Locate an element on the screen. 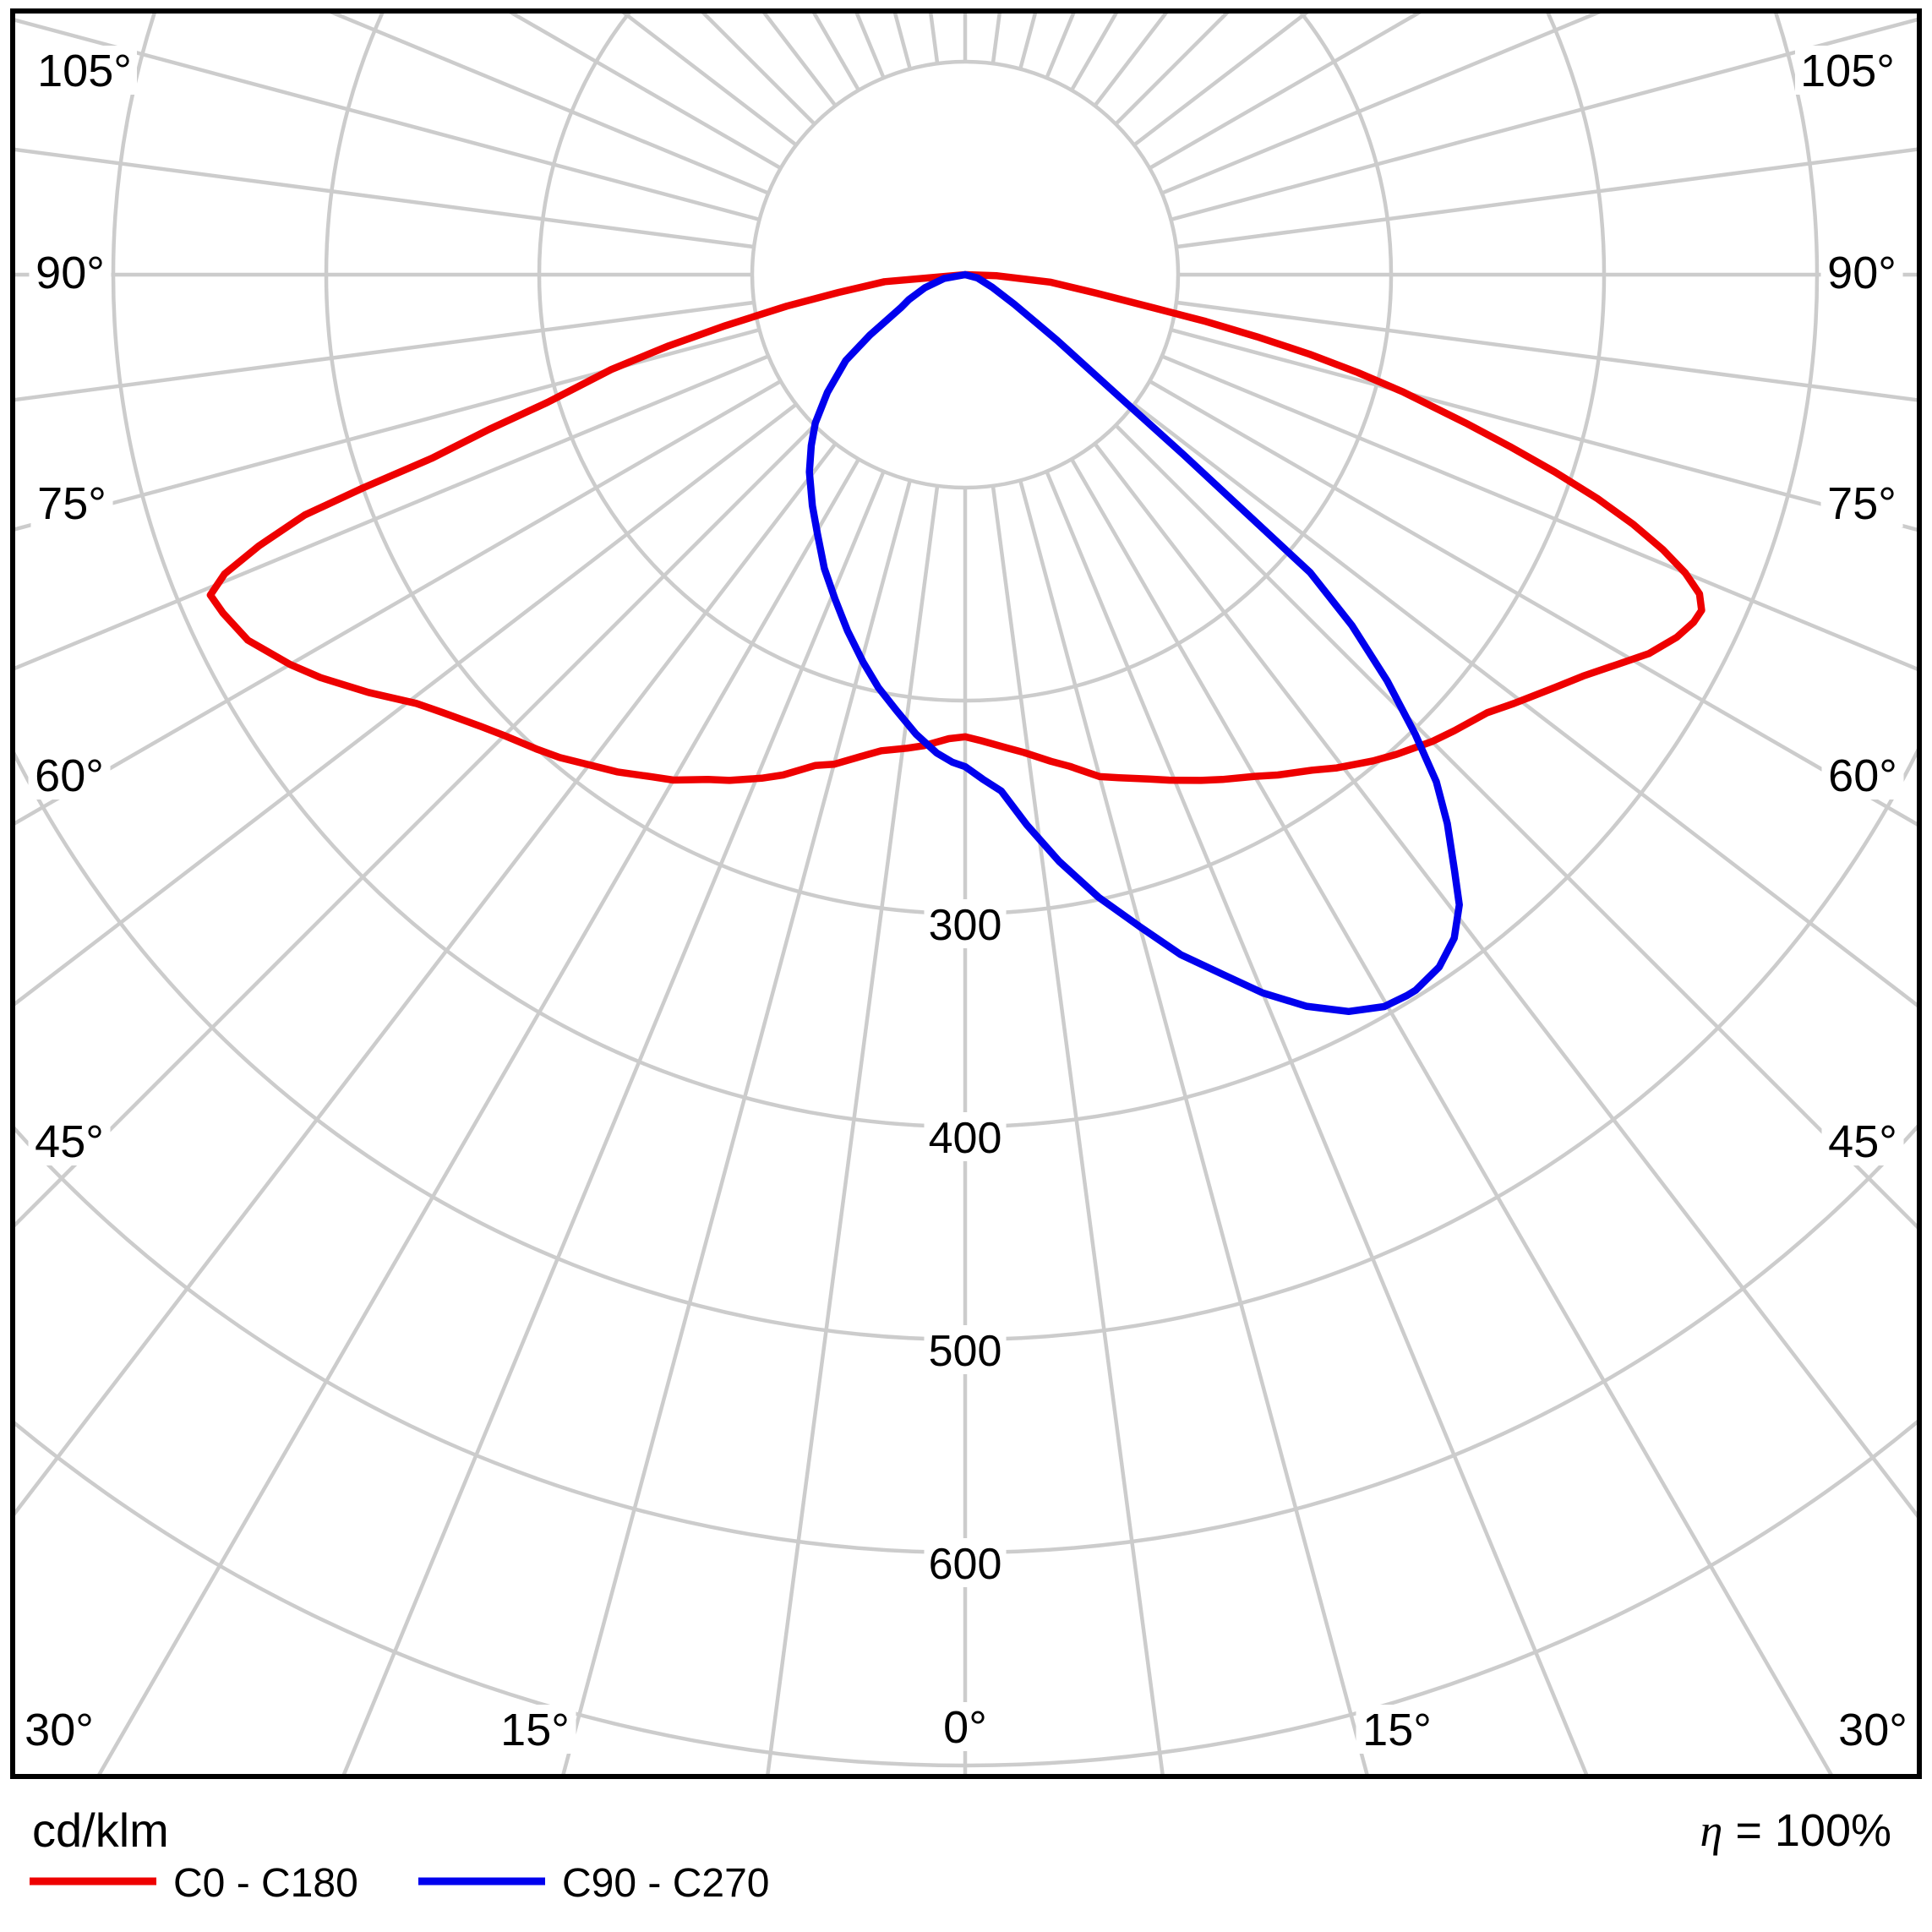 The height and width of the screenshot is (1932, 1932). angle-label-0: 105° is located at coordinates (84, 71).